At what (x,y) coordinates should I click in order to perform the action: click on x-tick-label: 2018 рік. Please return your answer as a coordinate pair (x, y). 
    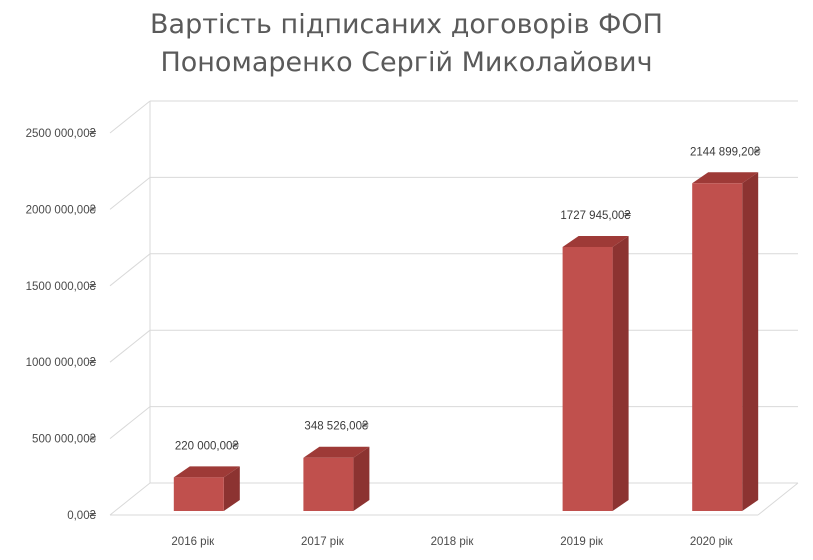
    Looking at the image, I should click on (453, 542).